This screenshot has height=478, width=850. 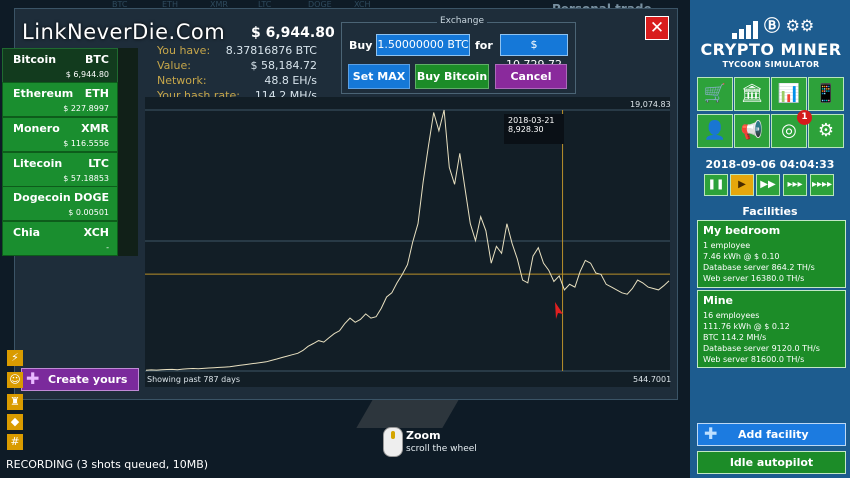 I want to click on recording-status: RECORDING (3 shots queued, 10MB), so click(x=107, y=464).